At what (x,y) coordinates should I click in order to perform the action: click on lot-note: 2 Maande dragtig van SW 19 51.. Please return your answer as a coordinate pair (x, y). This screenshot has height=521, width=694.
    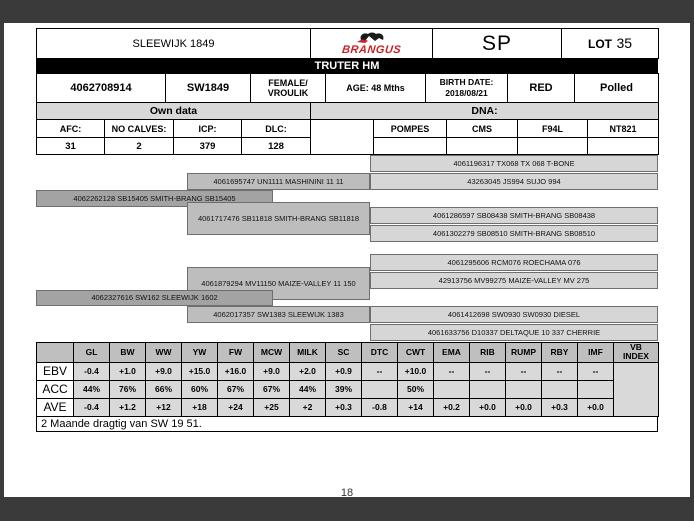
    Looking at the image, I should click on (347, 423).